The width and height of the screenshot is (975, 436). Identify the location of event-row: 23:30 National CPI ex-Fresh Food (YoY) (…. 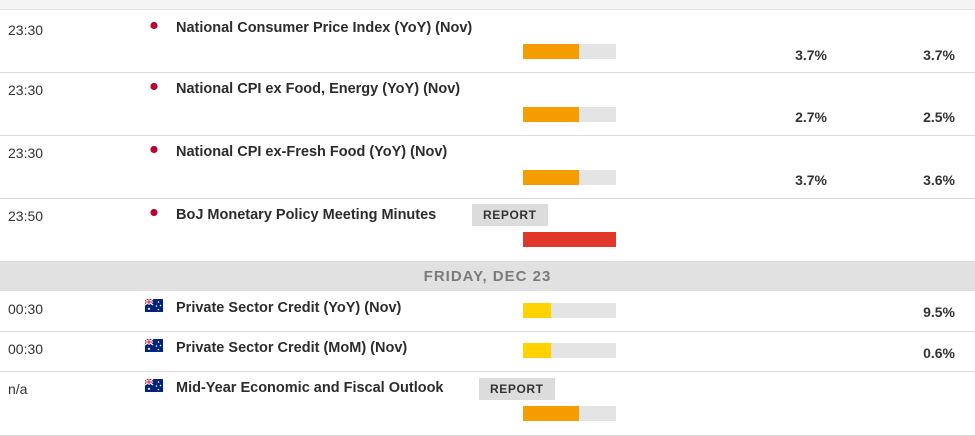
(487, 167).